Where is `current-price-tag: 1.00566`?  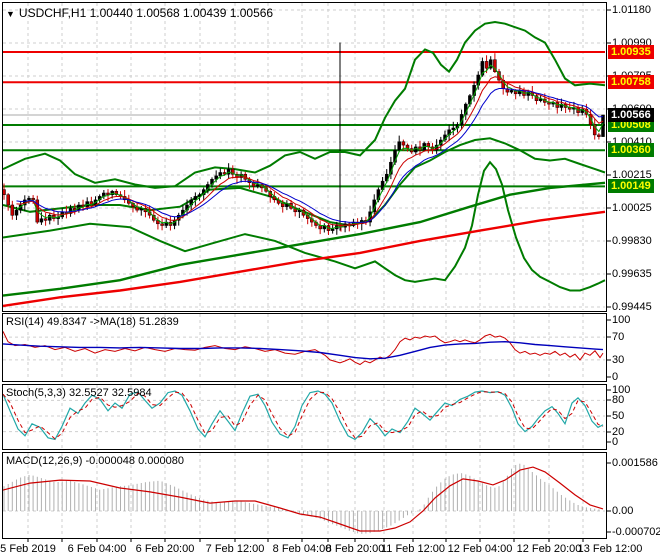
current-price-tag: 1.00566 is located at coordinates (631, 115).